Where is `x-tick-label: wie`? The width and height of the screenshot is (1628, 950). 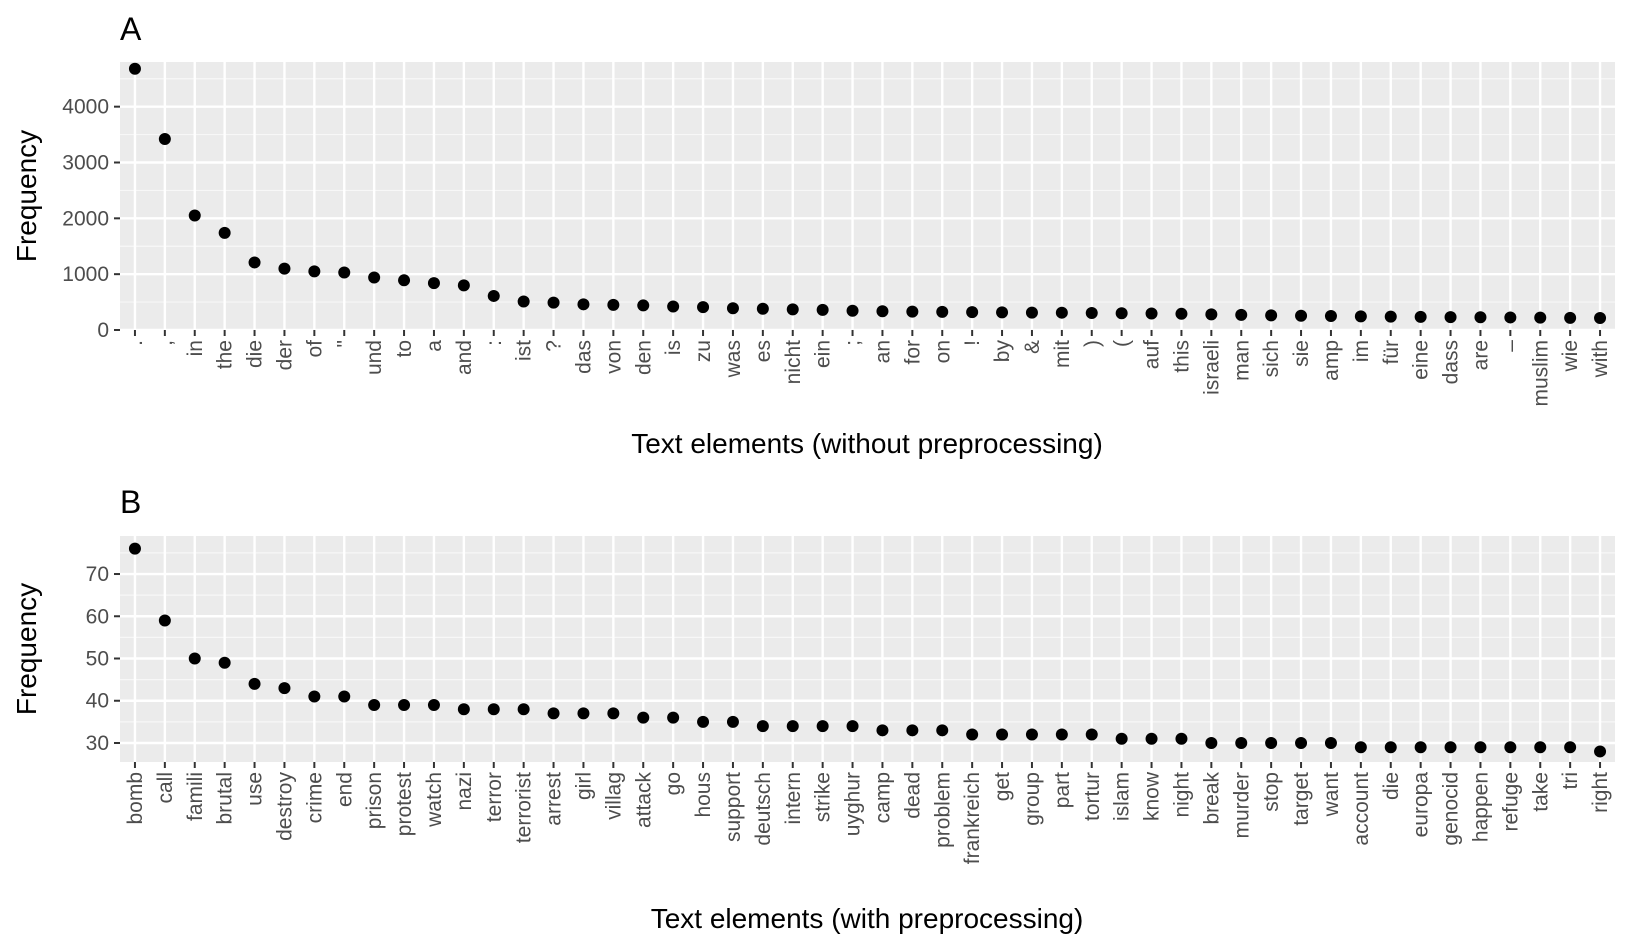
x-tick-label: wie is located at coordinates (1570, 356).